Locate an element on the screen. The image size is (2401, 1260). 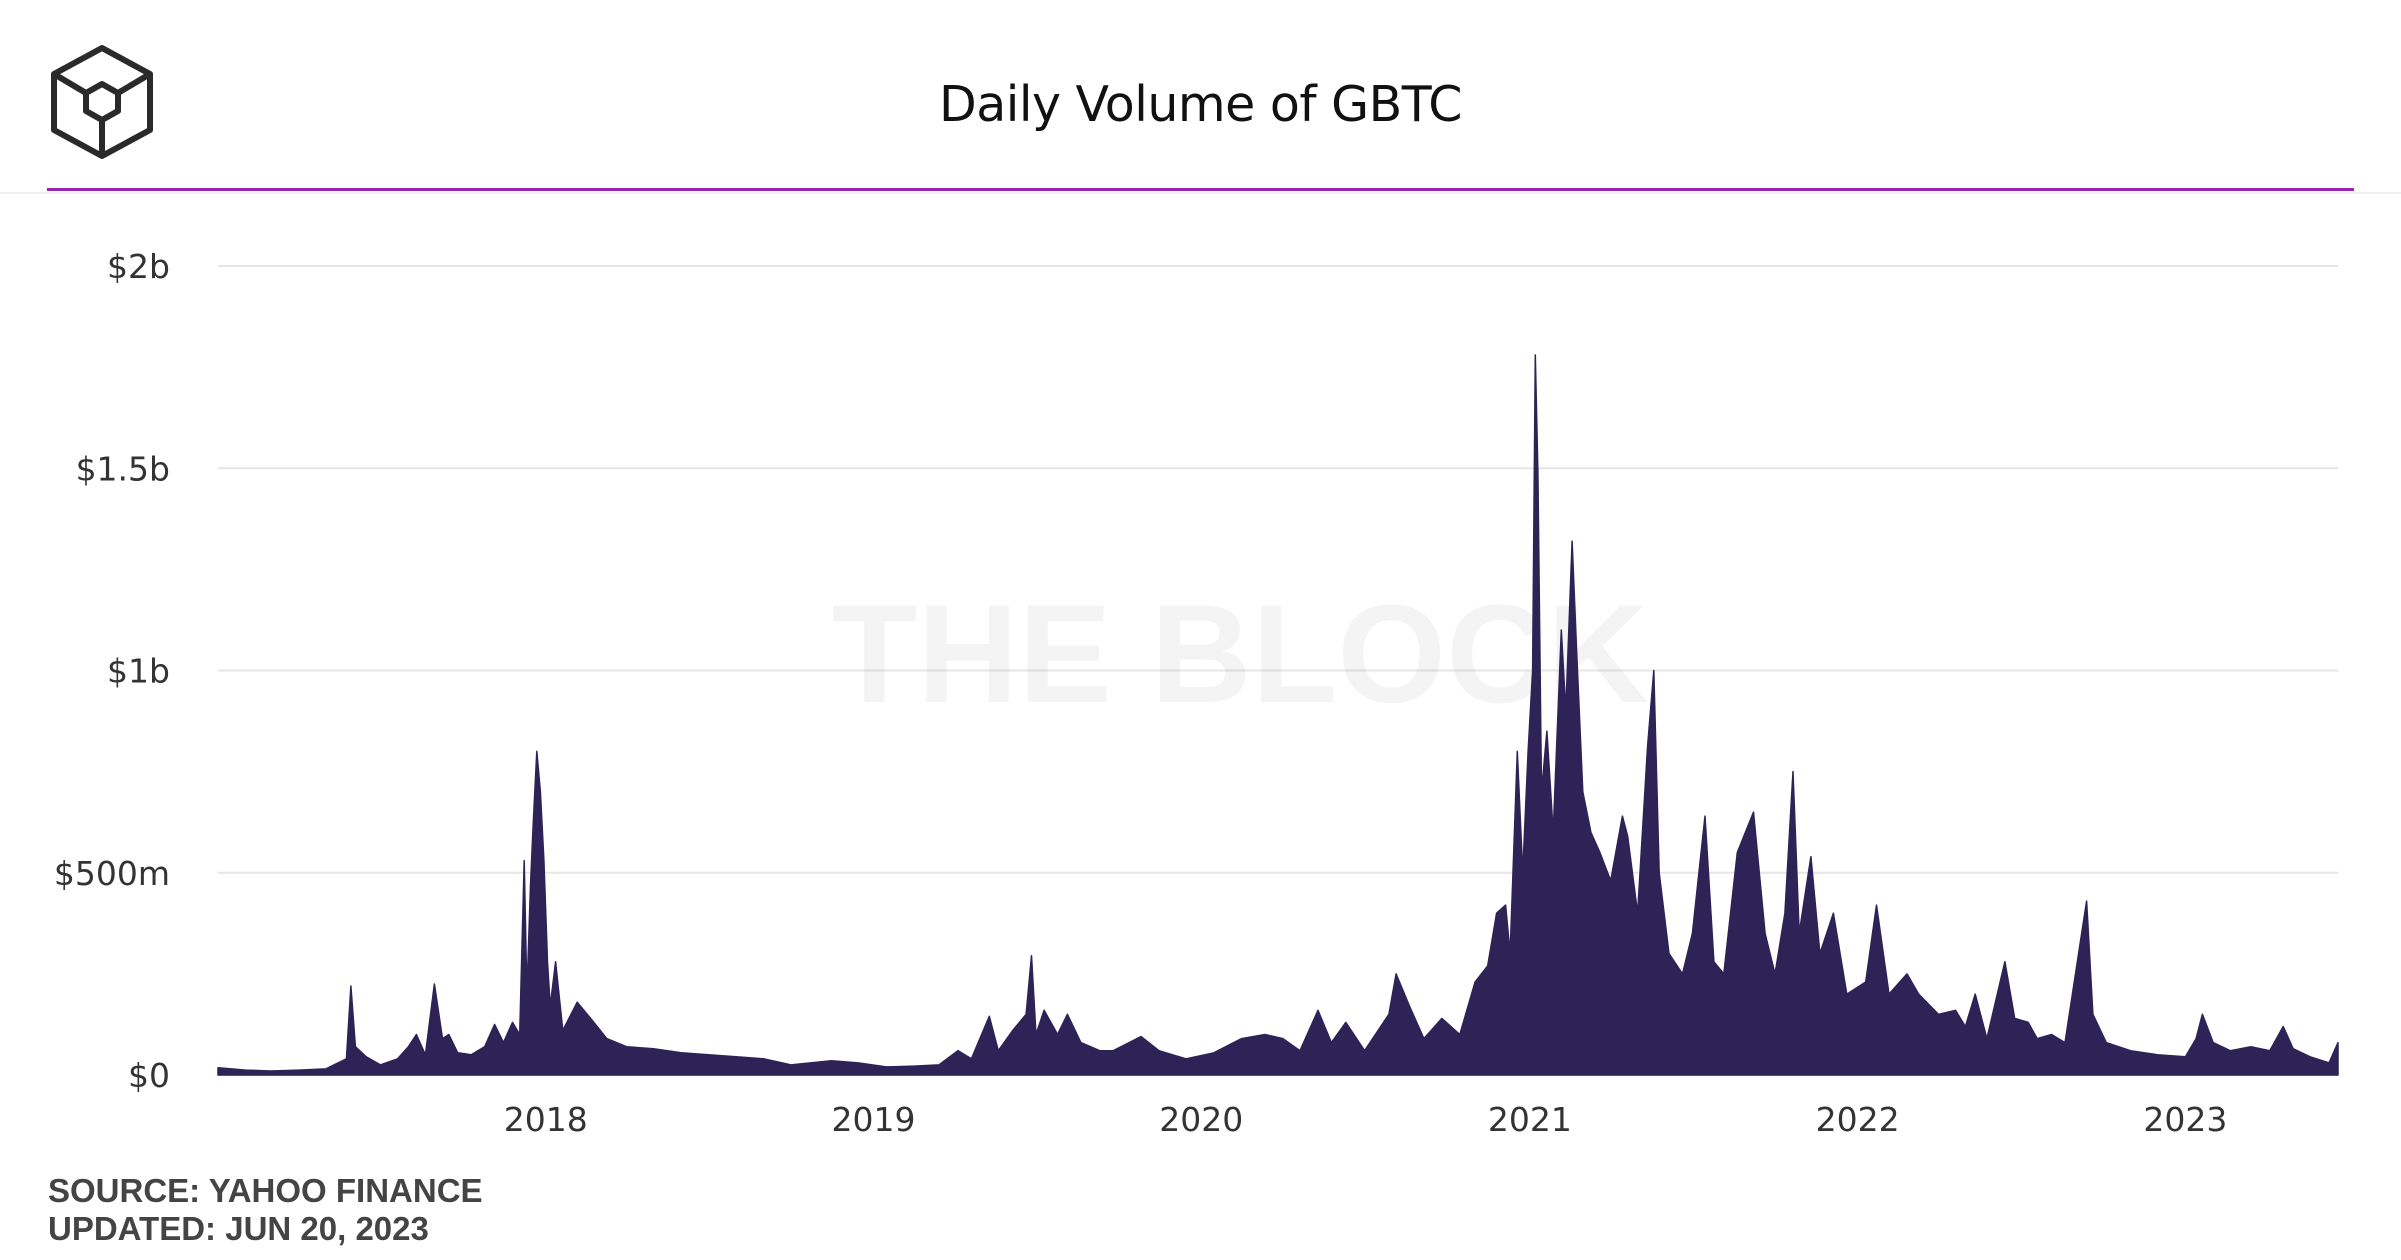
chart-watermark: THE BLOCK is located at coordinates (1240, 653).